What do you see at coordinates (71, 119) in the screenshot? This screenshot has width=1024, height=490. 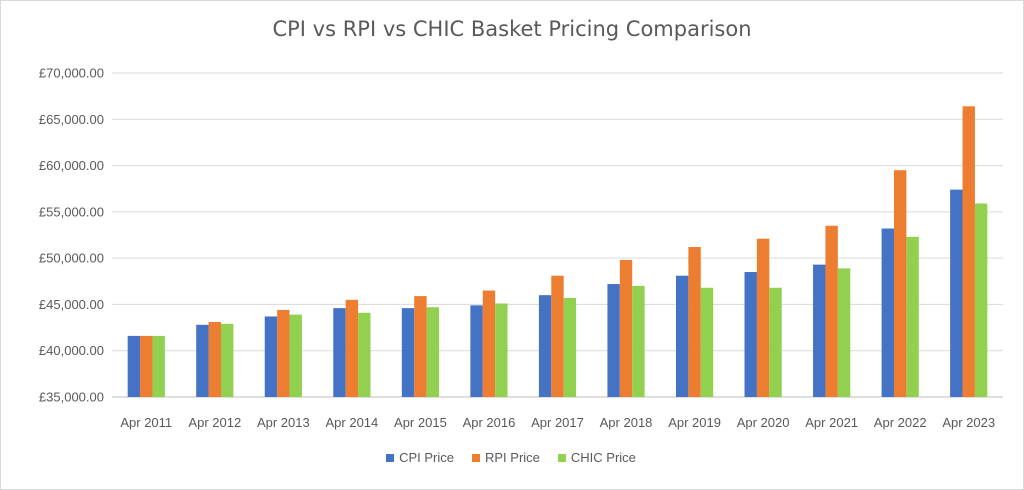 I see `y-tick-label: £65,000.00` at bounding box center [71, 119].